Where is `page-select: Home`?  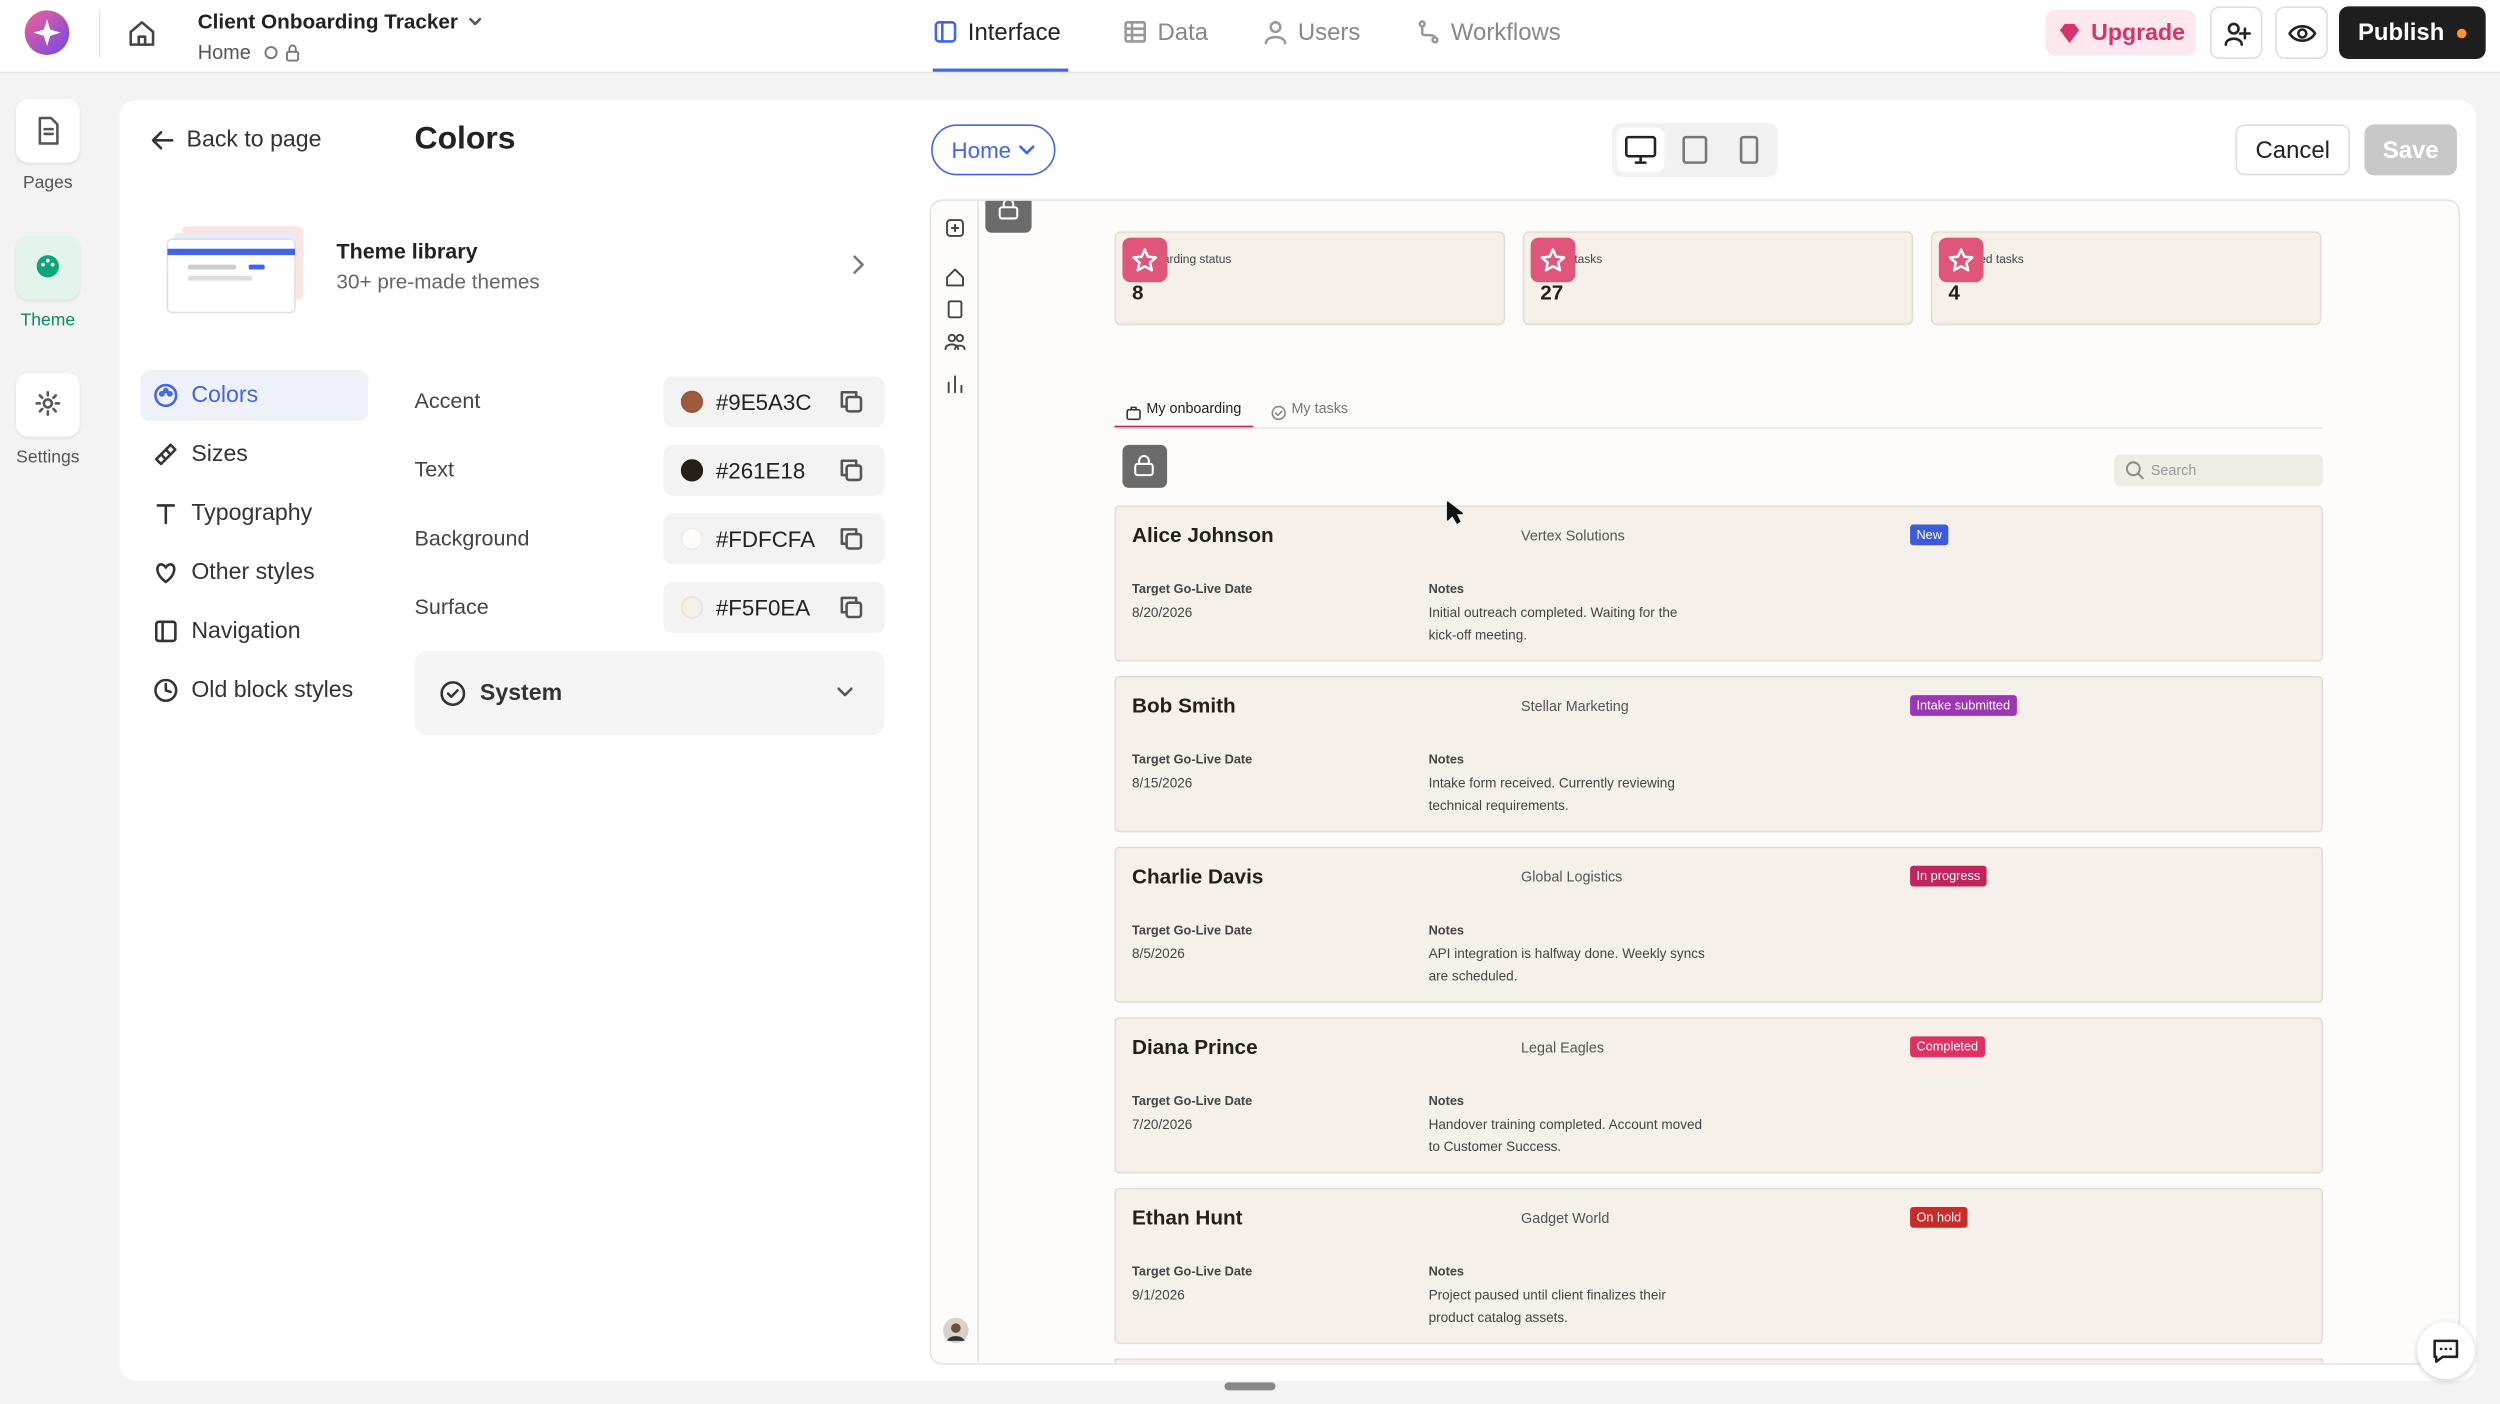 page-select: Home is located at coordinates (993, 150).